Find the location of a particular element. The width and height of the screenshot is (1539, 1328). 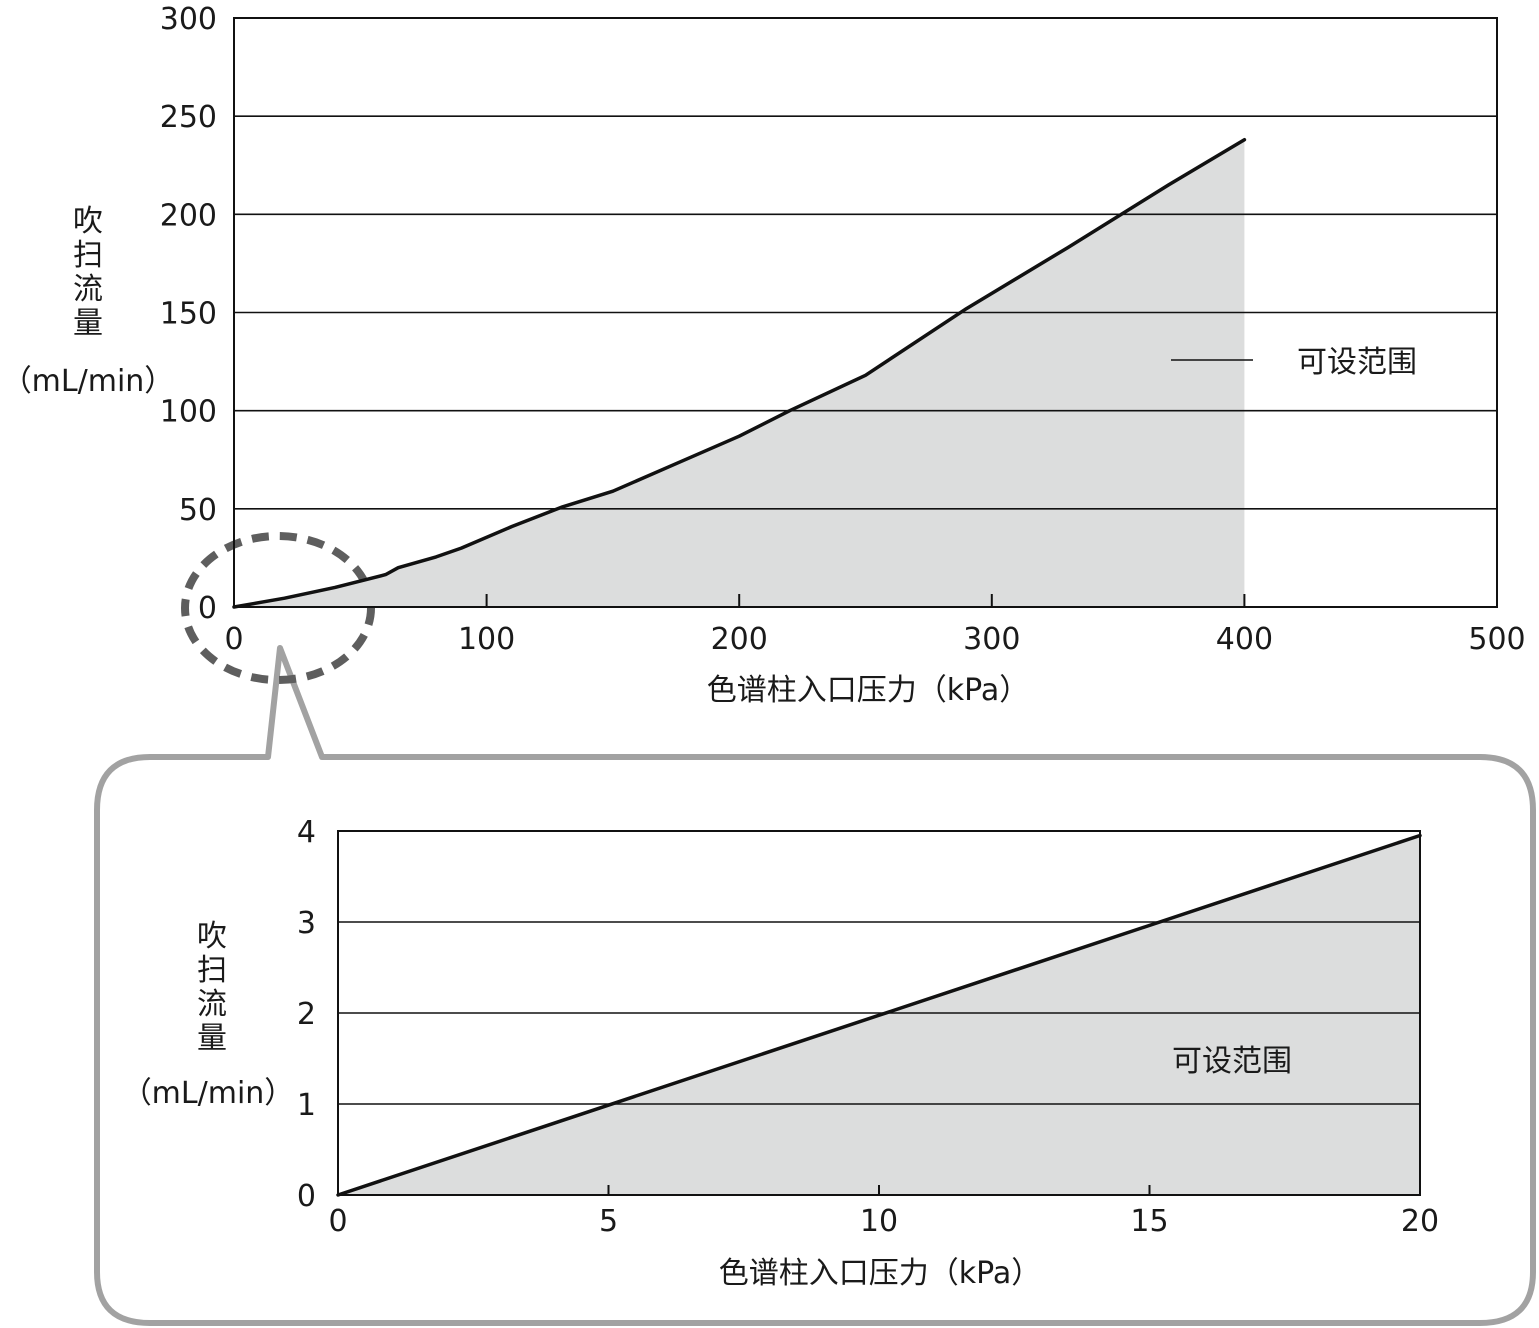

main-y-tick-label-100: 100 is located at coordinates (188, 412).